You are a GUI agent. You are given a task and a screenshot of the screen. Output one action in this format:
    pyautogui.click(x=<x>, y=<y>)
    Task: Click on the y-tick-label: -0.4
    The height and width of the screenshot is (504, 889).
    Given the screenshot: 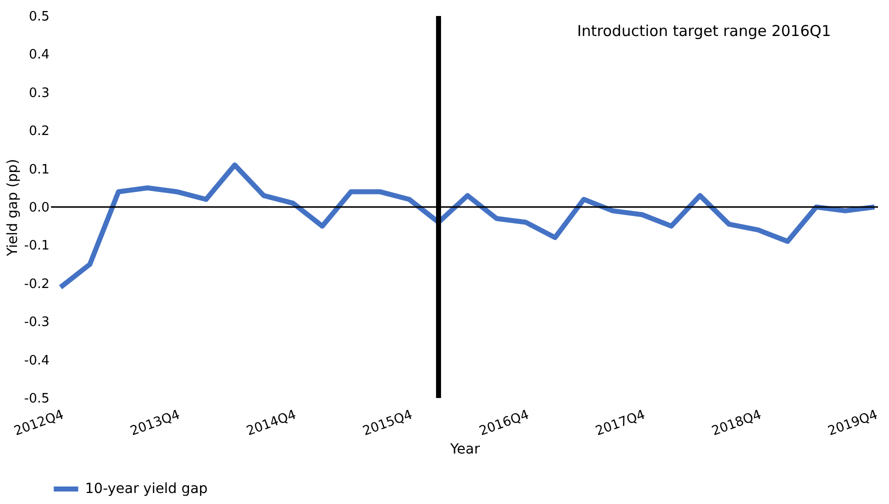 What is the action you would take?
    pyautogui.click(x=37, y=360)
    